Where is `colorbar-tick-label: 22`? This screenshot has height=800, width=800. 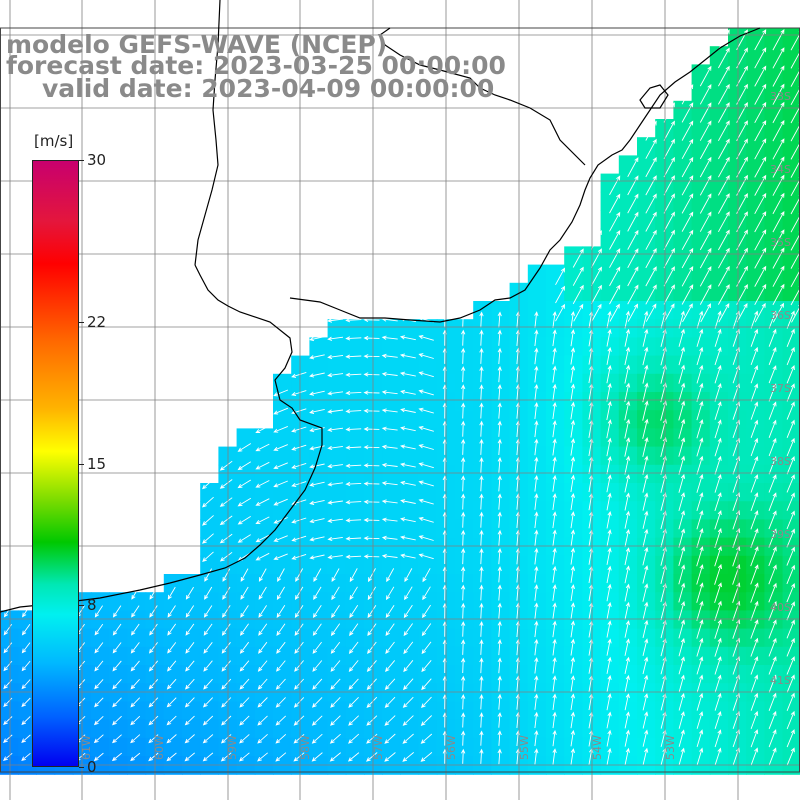 colorbar-tick-label: 22 is located at coordinates (97, 321).